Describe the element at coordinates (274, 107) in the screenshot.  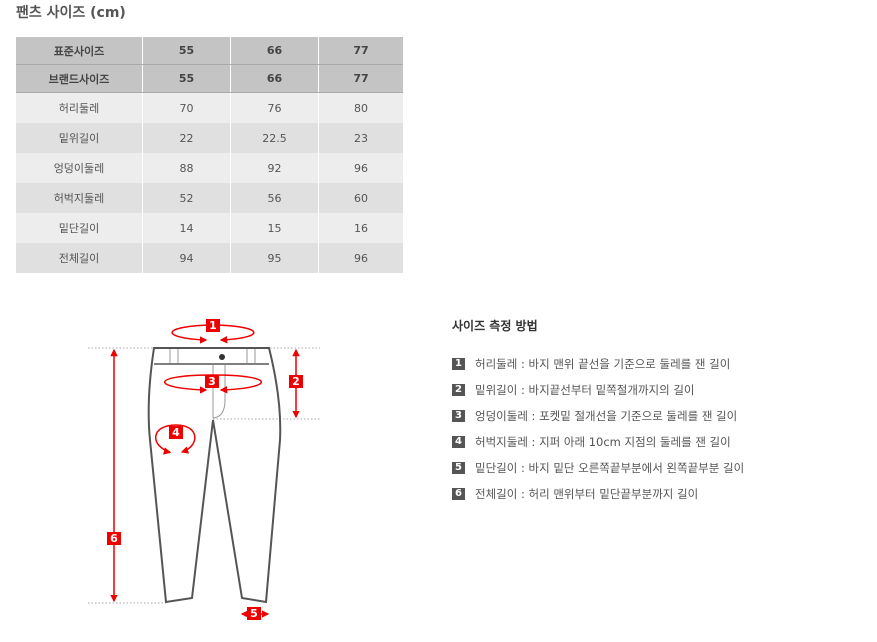
I see `cell: 76` at that location.